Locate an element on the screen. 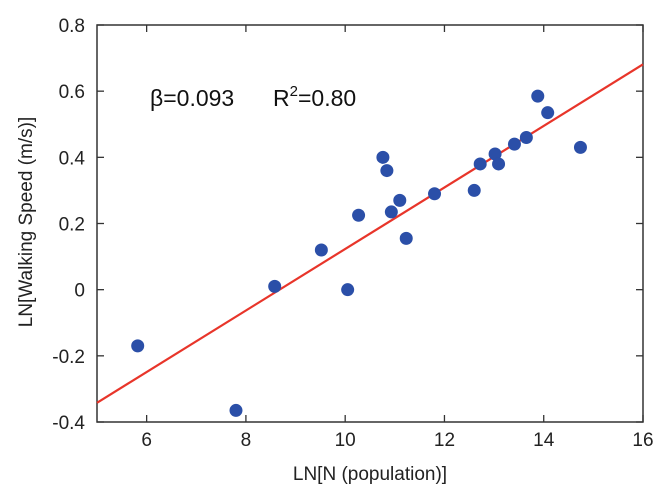 The height and width of the screenshot is (493, 664). x-tick-label: 10 is located at coordinates (345, 440).